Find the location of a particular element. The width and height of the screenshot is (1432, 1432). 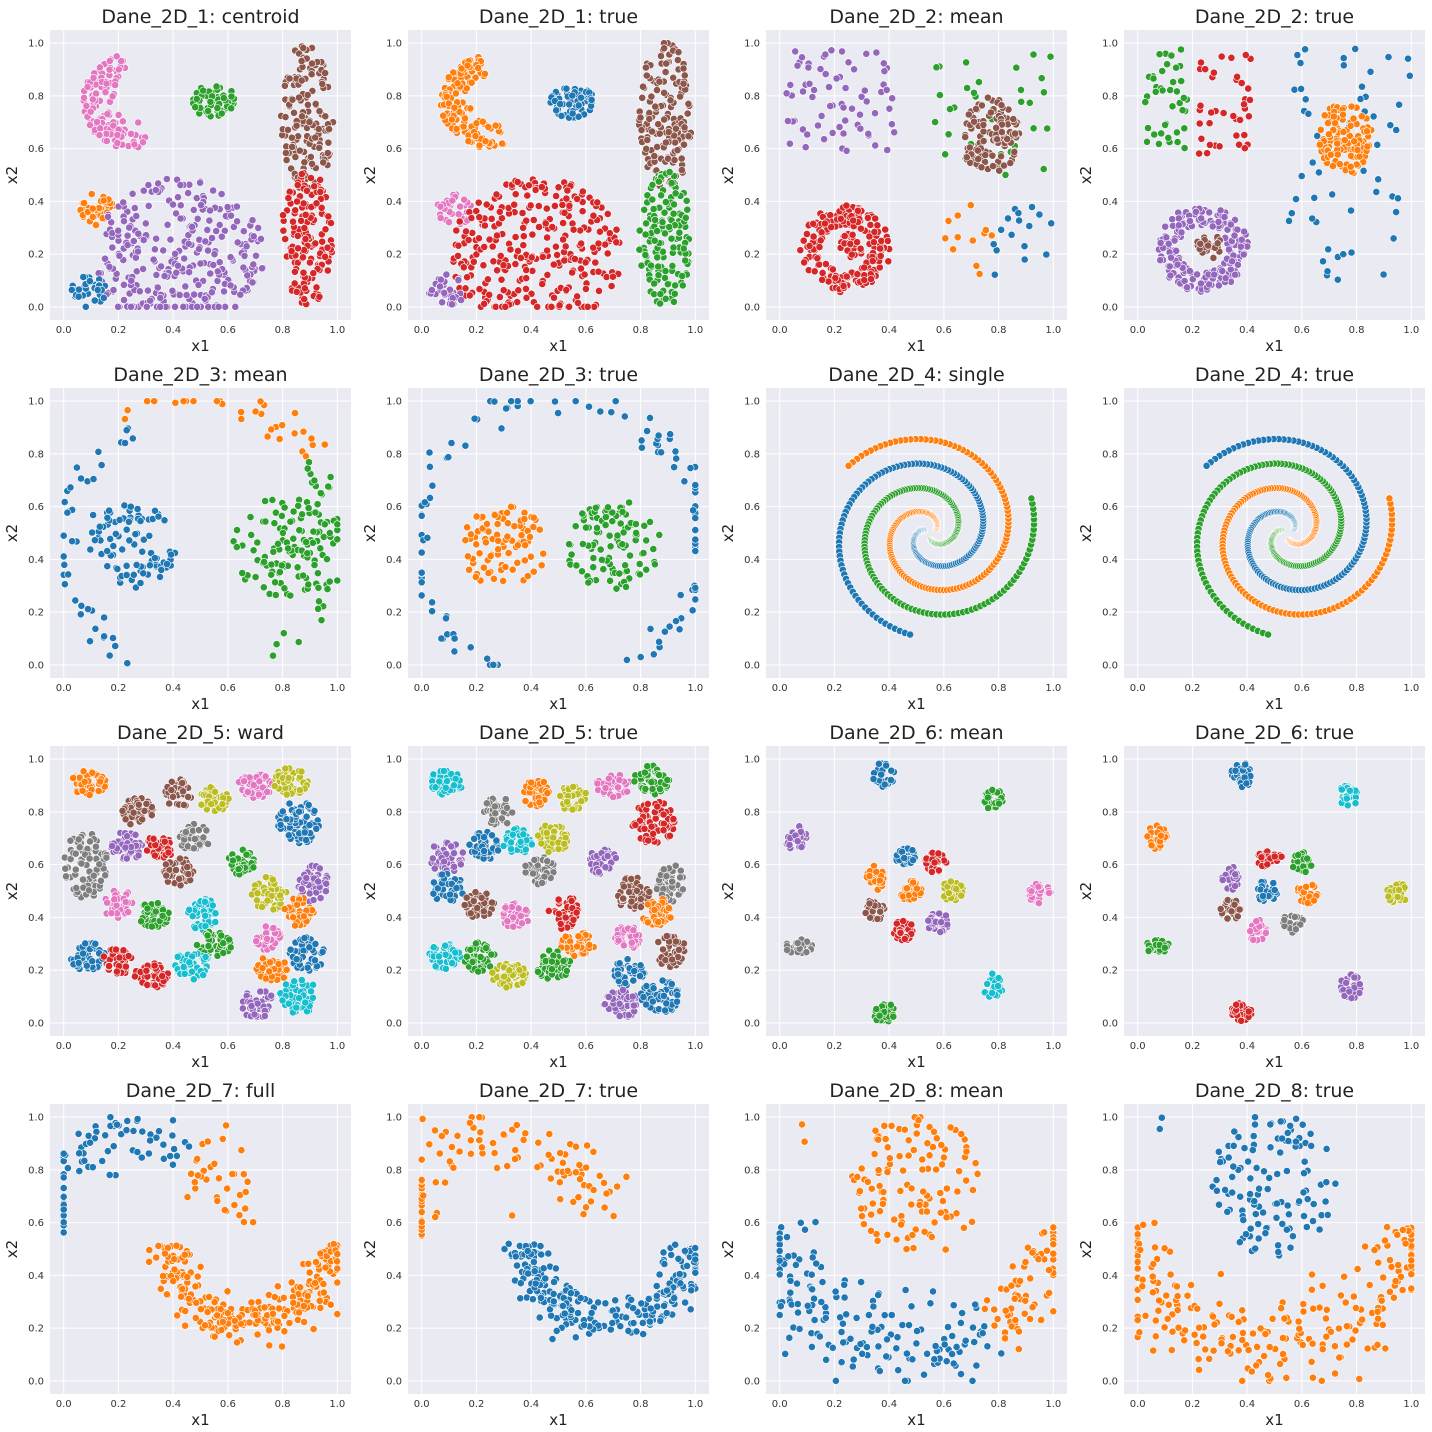

x-tick-label: 1.0 is located at coordinates (337, 330).